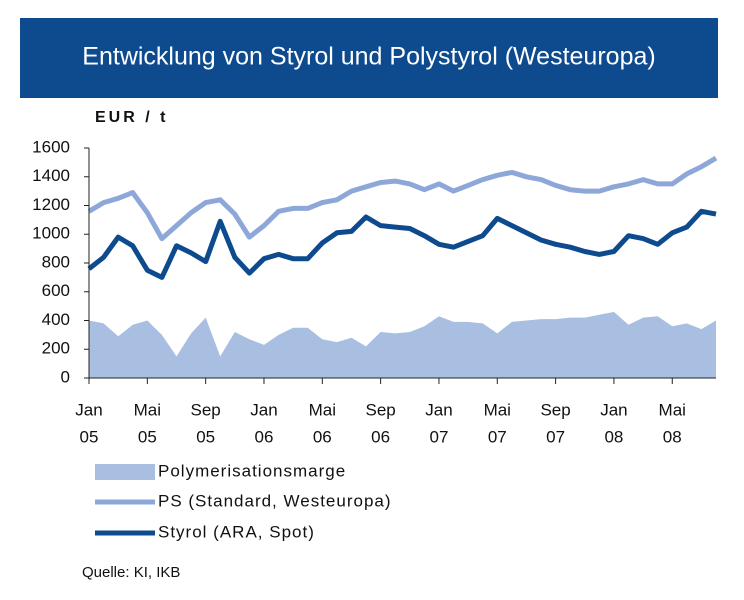  I want to click on y-tick-label: 1600, so click(51, 146).